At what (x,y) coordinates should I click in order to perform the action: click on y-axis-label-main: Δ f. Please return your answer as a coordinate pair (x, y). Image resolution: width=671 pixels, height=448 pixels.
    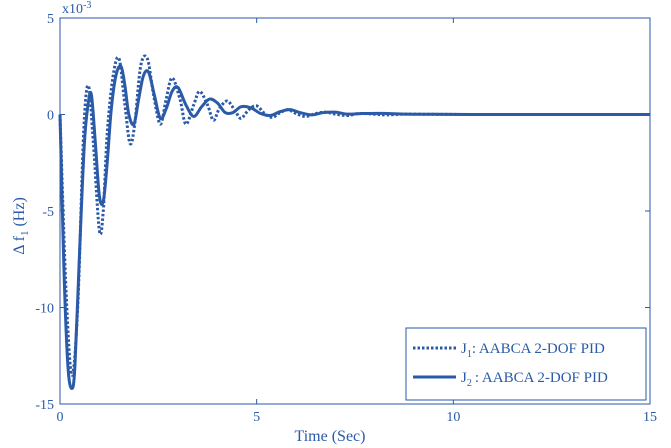
    Looking at the image, I should click on (19, 244).